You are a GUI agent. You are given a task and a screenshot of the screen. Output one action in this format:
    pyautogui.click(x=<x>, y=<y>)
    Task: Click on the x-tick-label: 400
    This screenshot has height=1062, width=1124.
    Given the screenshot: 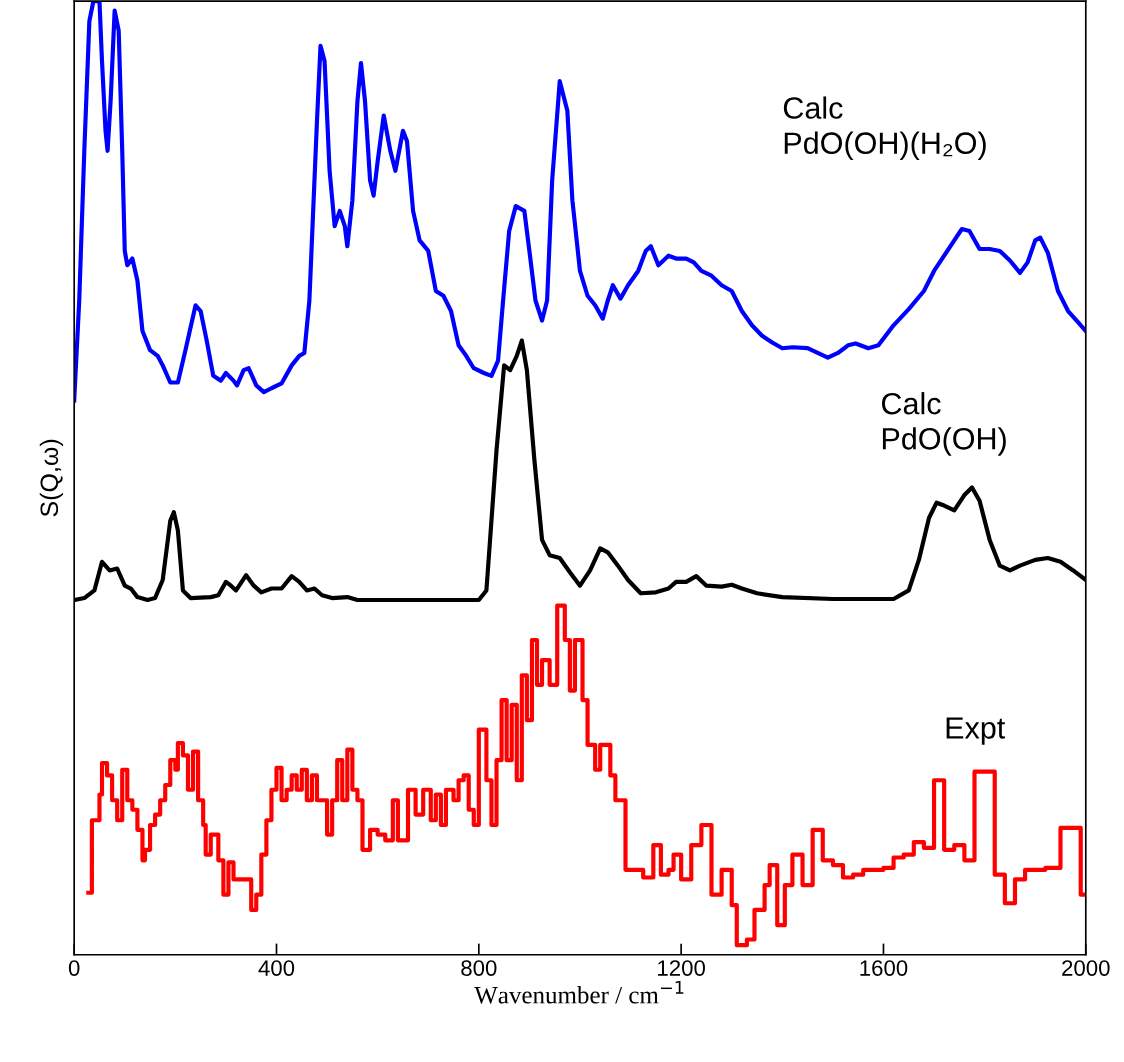 What is the action you would take?
    pyautogui.click(x=276, y=968)
    